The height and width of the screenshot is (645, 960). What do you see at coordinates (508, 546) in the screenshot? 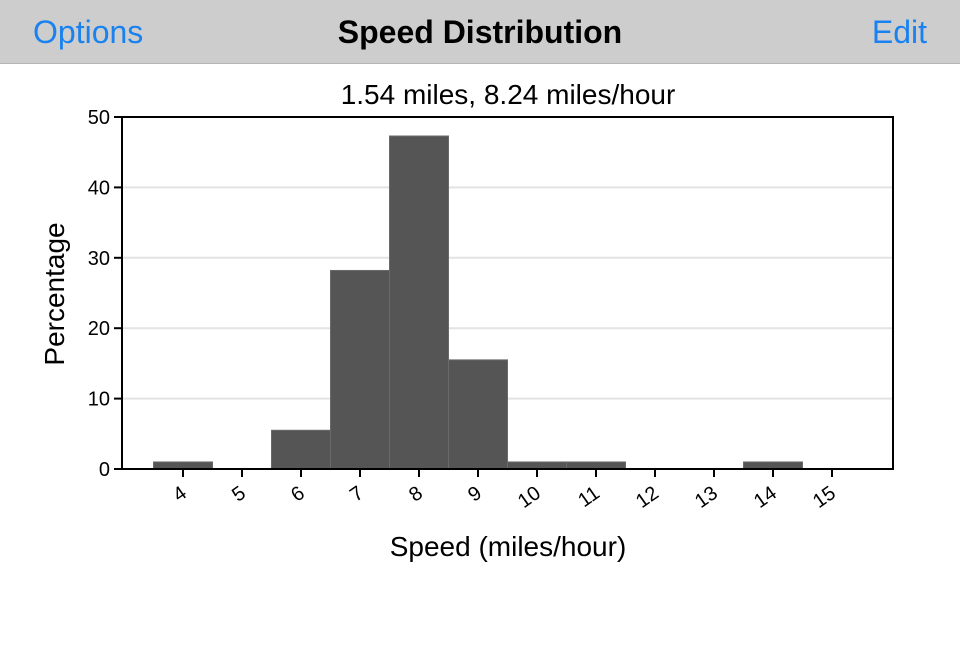
I see `x-axis-label: Speed (miles/hour)` at bounding box center [508, 546].